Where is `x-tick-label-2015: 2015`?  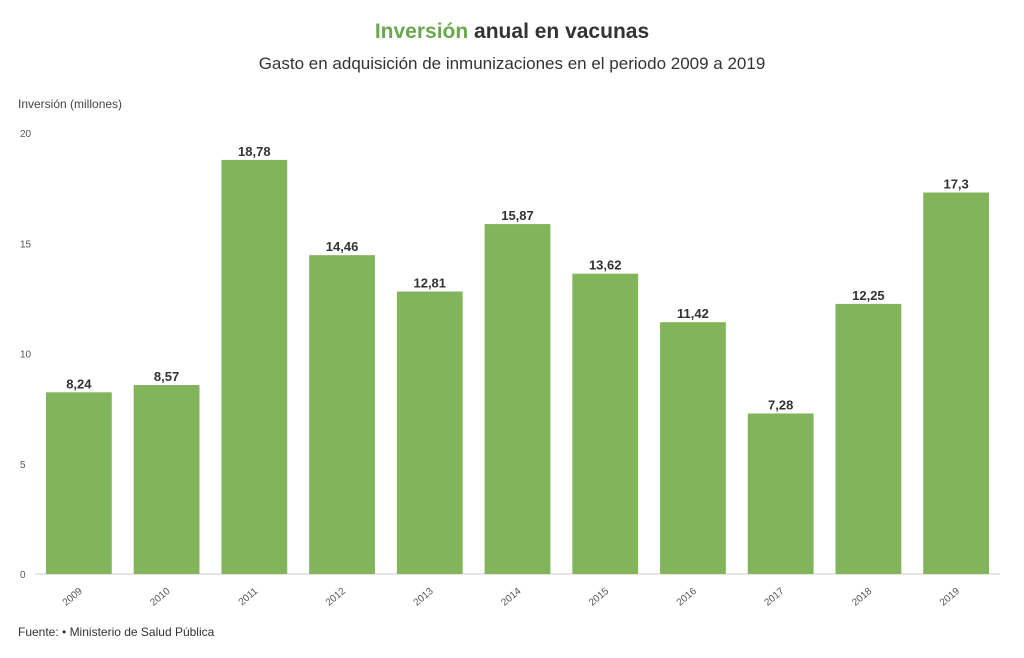
x-tick-label-2015: 2015 is located at coordinates (599, 597).